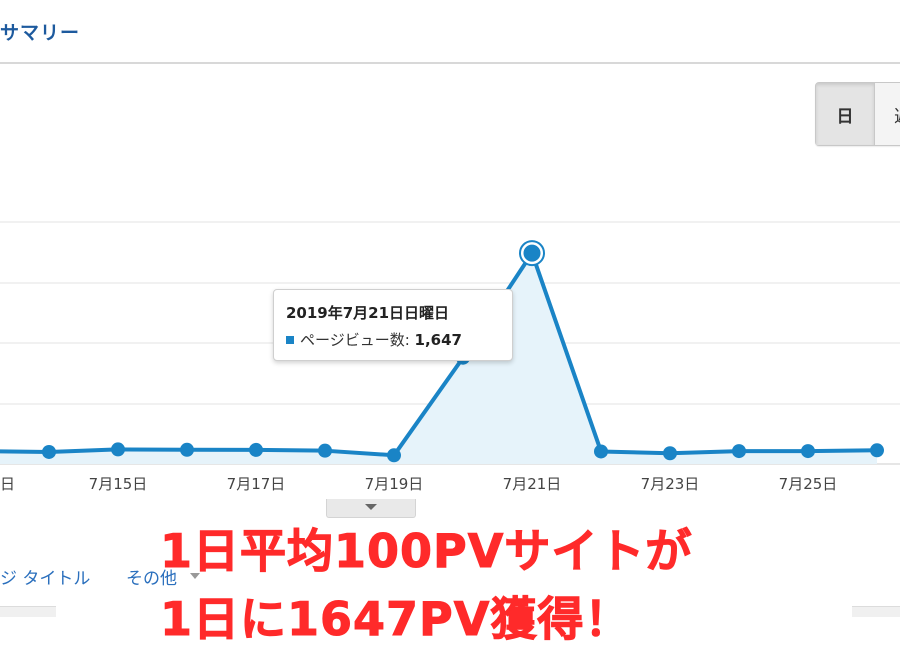 The height and width of the screenshot is (663, 900). Describe the element at coordinates (897, 114) in the screenshot. I see `week-range-button: 週` at that location.